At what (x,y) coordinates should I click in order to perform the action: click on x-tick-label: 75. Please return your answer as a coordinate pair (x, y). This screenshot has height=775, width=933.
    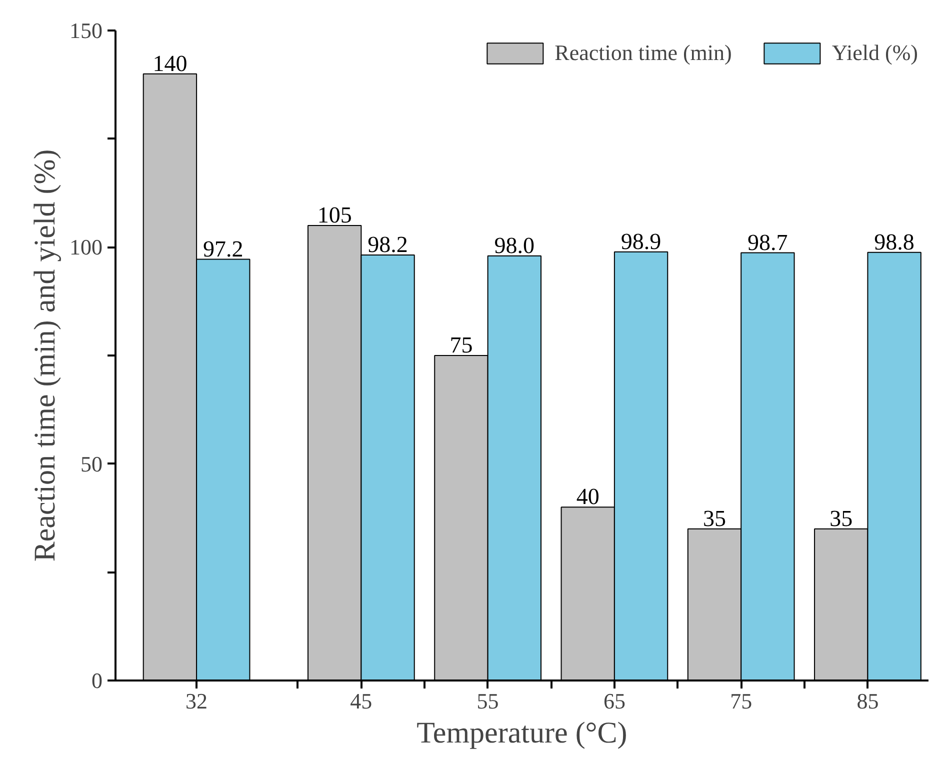
    Looking at the image, I should click on (741, 701).